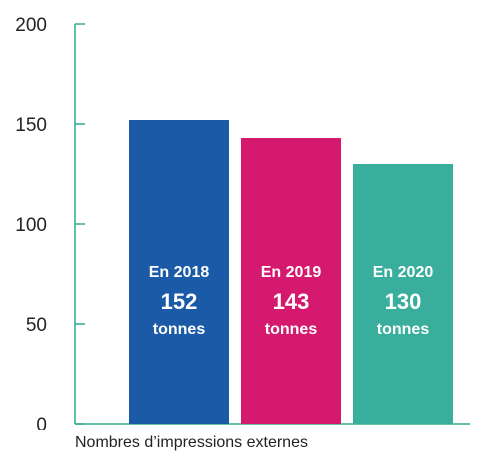 The image size is (485, 458). Describe the element at coordinates (31, 225) in the screenshot. I see `y-tick-label: 100` at that location.